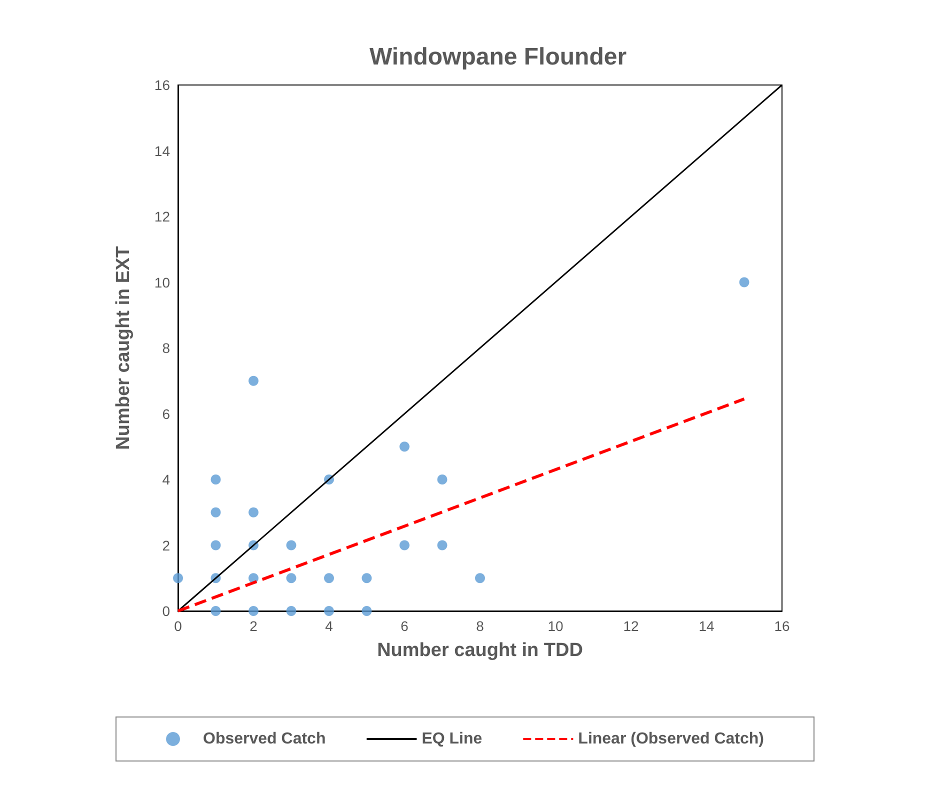 The width and height of the screenshot is (930, 791). I want to click on x-axis-title: Number caught in TDD, so click(480, 650).